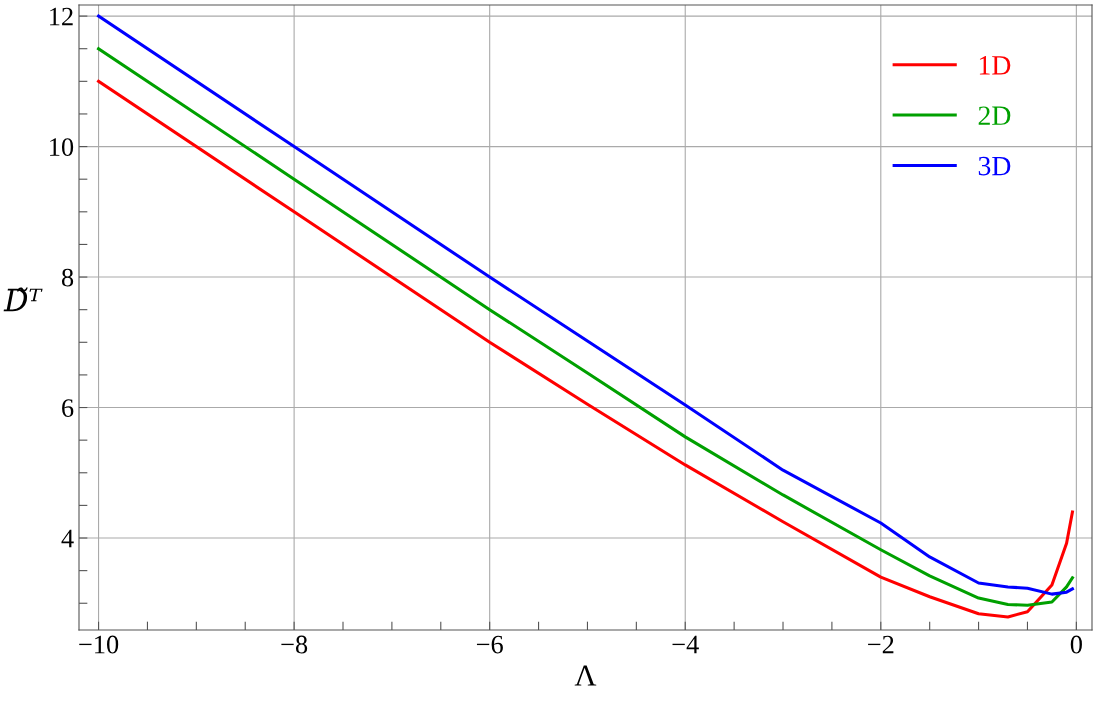  Describe the element at coordinates (1076, 644) in the screenshot. I see `x-tick-label: 0` at that location.